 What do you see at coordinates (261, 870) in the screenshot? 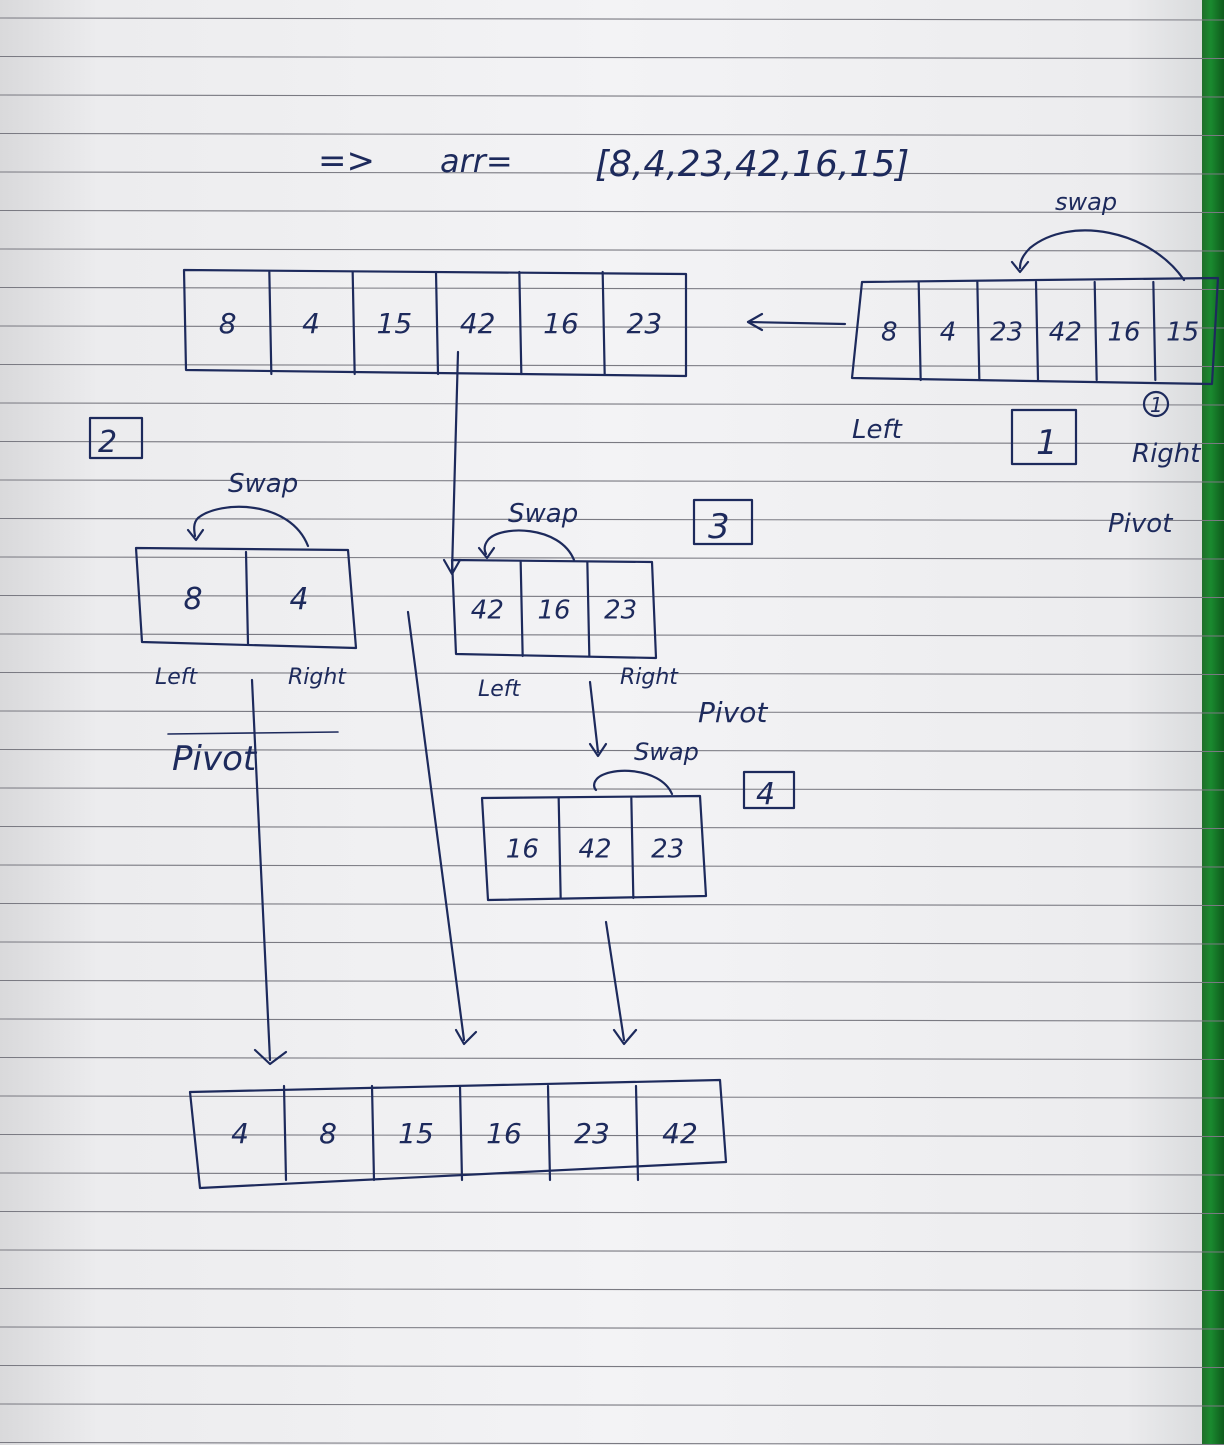
I see `arrow-step2-to-result` at bounding box center [261, 870].